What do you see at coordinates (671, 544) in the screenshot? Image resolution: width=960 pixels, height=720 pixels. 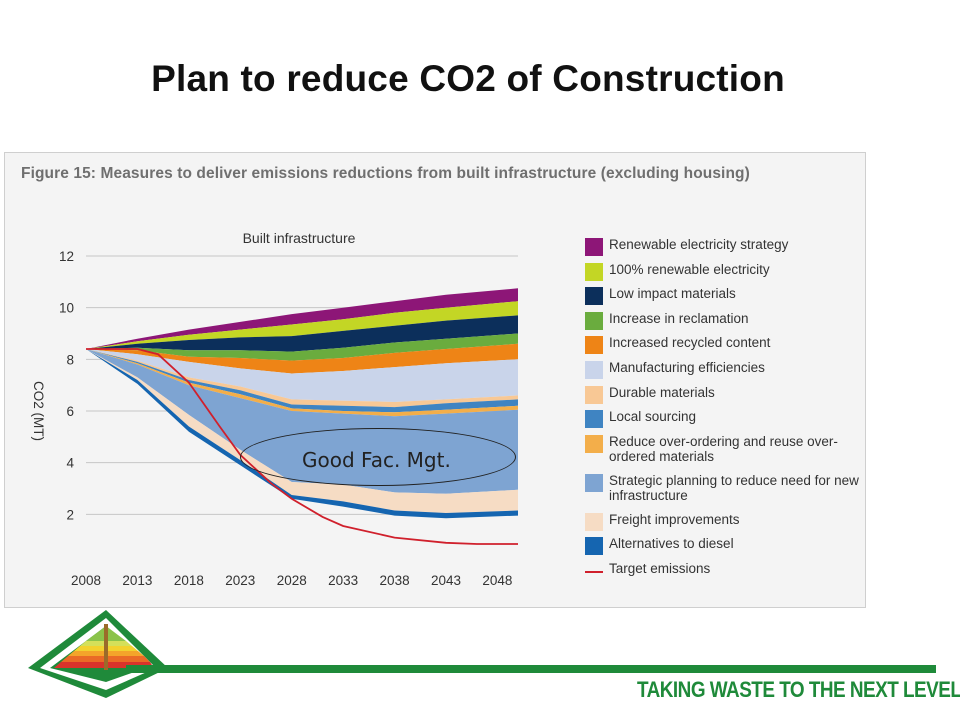 I see `legend-label: Alternatives to diesel` at bounding box center [671, 544].